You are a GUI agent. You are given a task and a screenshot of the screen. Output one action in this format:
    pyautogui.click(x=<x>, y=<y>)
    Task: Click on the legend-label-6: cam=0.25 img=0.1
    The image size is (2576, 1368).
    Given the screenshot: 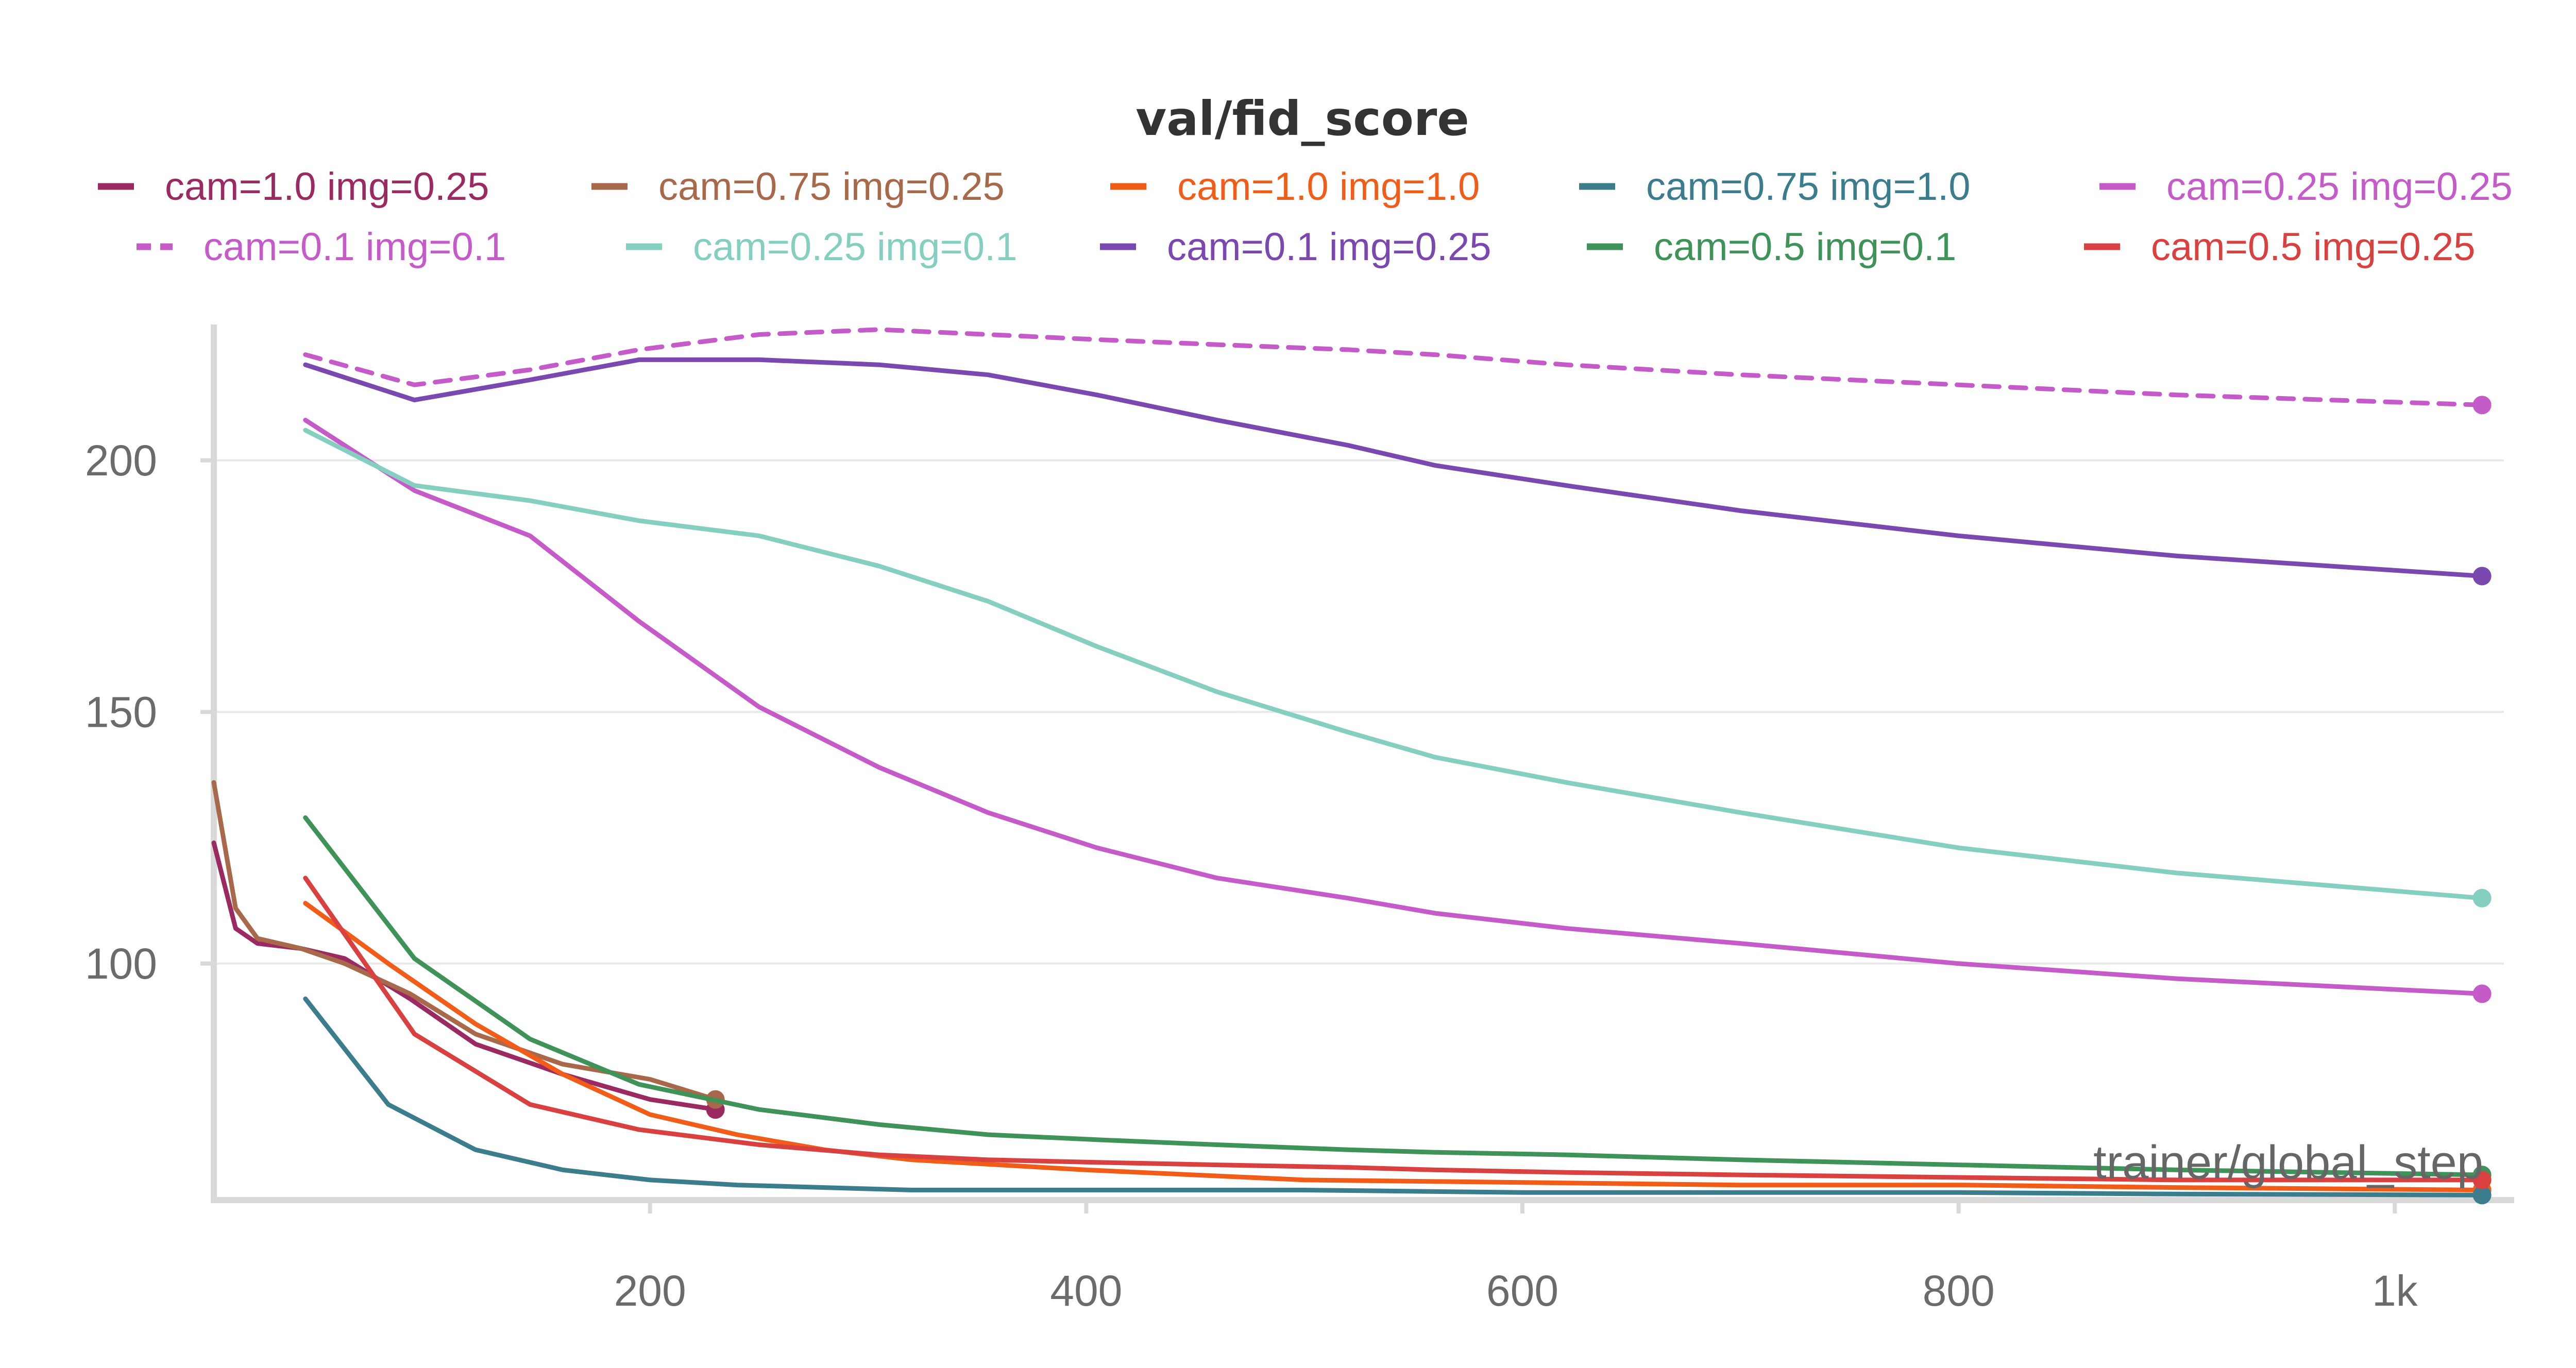 What is the action you would take?
    pyautogui.click(x=856, y=247)
    